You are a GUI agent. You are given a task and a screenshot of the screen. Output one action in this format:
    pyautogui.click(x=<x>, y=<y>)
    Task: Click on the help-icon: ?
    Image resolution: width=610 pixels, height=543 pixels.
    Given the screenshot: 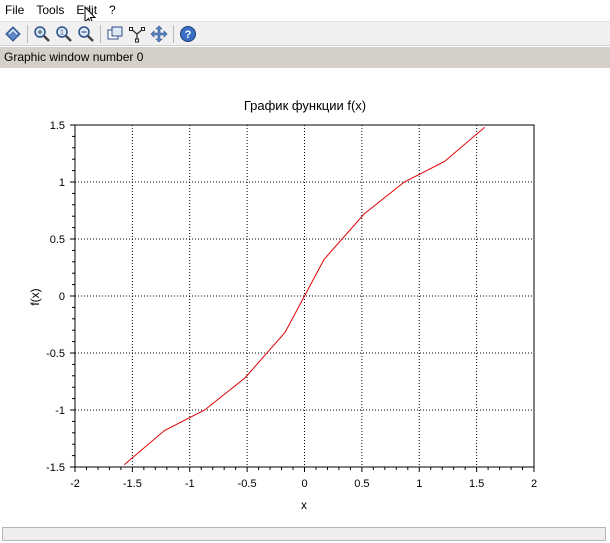 What is the action you would take?
    pyautogui.click(x=188, y=34)
    